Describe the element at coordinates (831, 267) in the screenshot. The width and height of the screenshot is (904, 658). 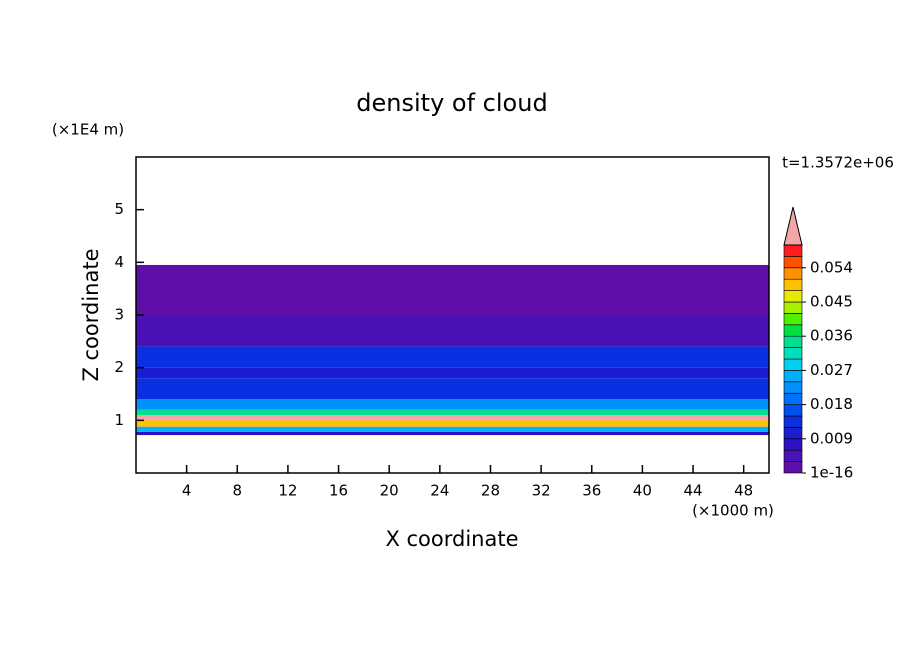
I see `colorbar-tick-label: 0.054` at that location.